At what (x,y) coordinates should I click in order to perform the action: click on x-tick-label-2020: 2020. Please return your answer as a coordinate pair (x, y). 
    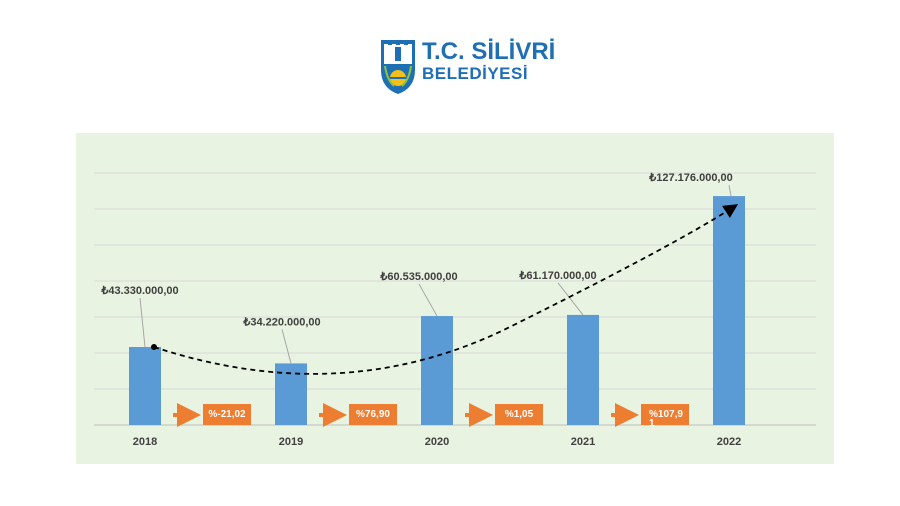
    Looking at the image, I should click on (437, 442).